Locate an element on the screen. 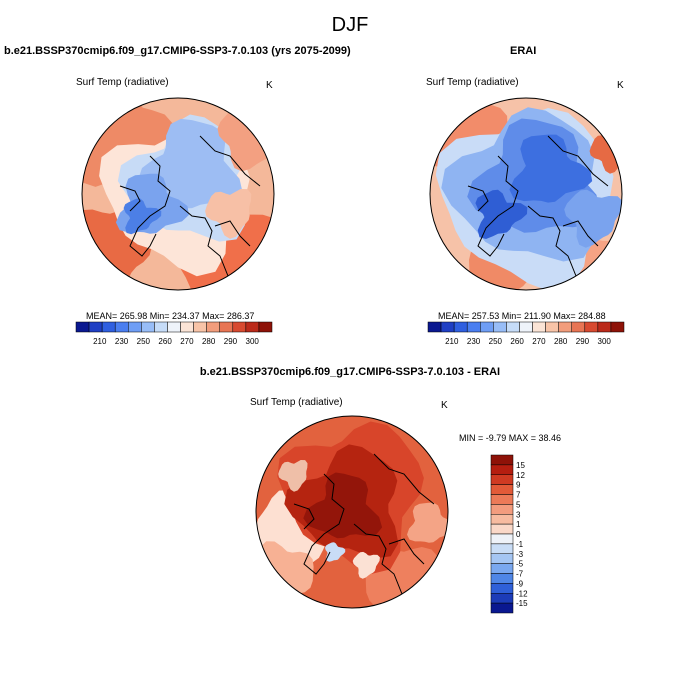 The height and width of the screenshot is (700, 700). units-label-model: K is located at coordinates (269, 85).